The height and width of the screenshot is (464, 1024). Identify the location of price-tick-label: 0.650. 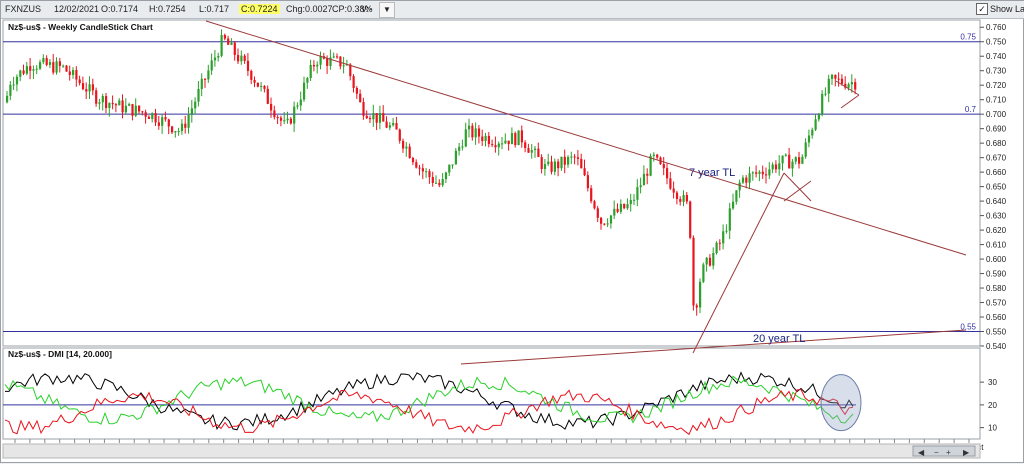
(996, 187).